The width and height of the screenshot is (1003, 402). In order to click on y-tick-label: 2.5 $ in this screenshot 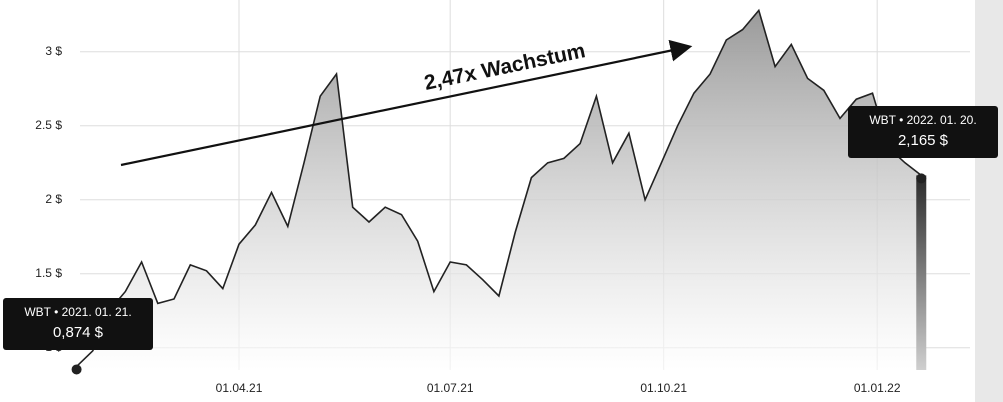, I will do `click(48, 125)`.